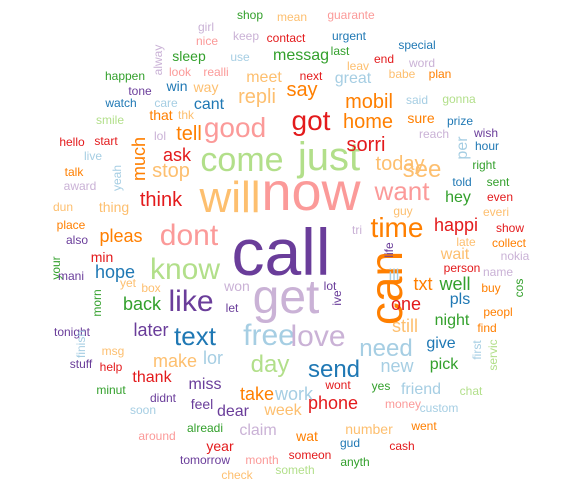 The height and width of the screenshot is (493, 569). Describe the element at coordinates (493, 355) in the screenshot. I see `word-servic: servic` at that location.